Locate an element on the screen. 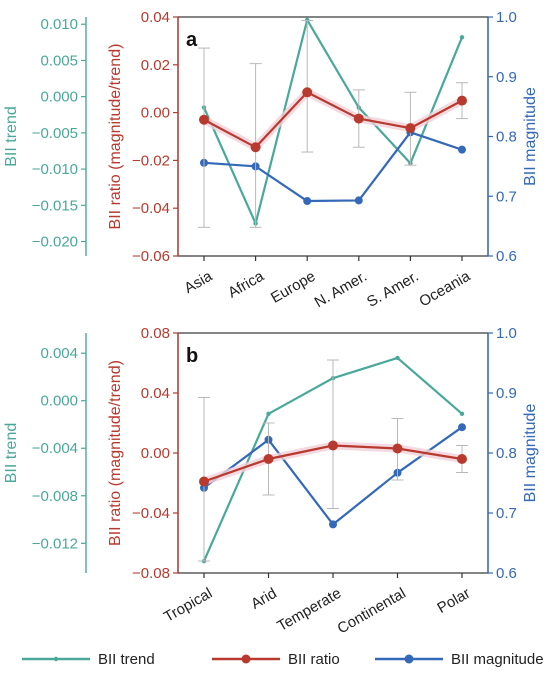 This screenshot has width=550, height=680. x-category-label: S. Amer. is located at coordinates (393, 289).